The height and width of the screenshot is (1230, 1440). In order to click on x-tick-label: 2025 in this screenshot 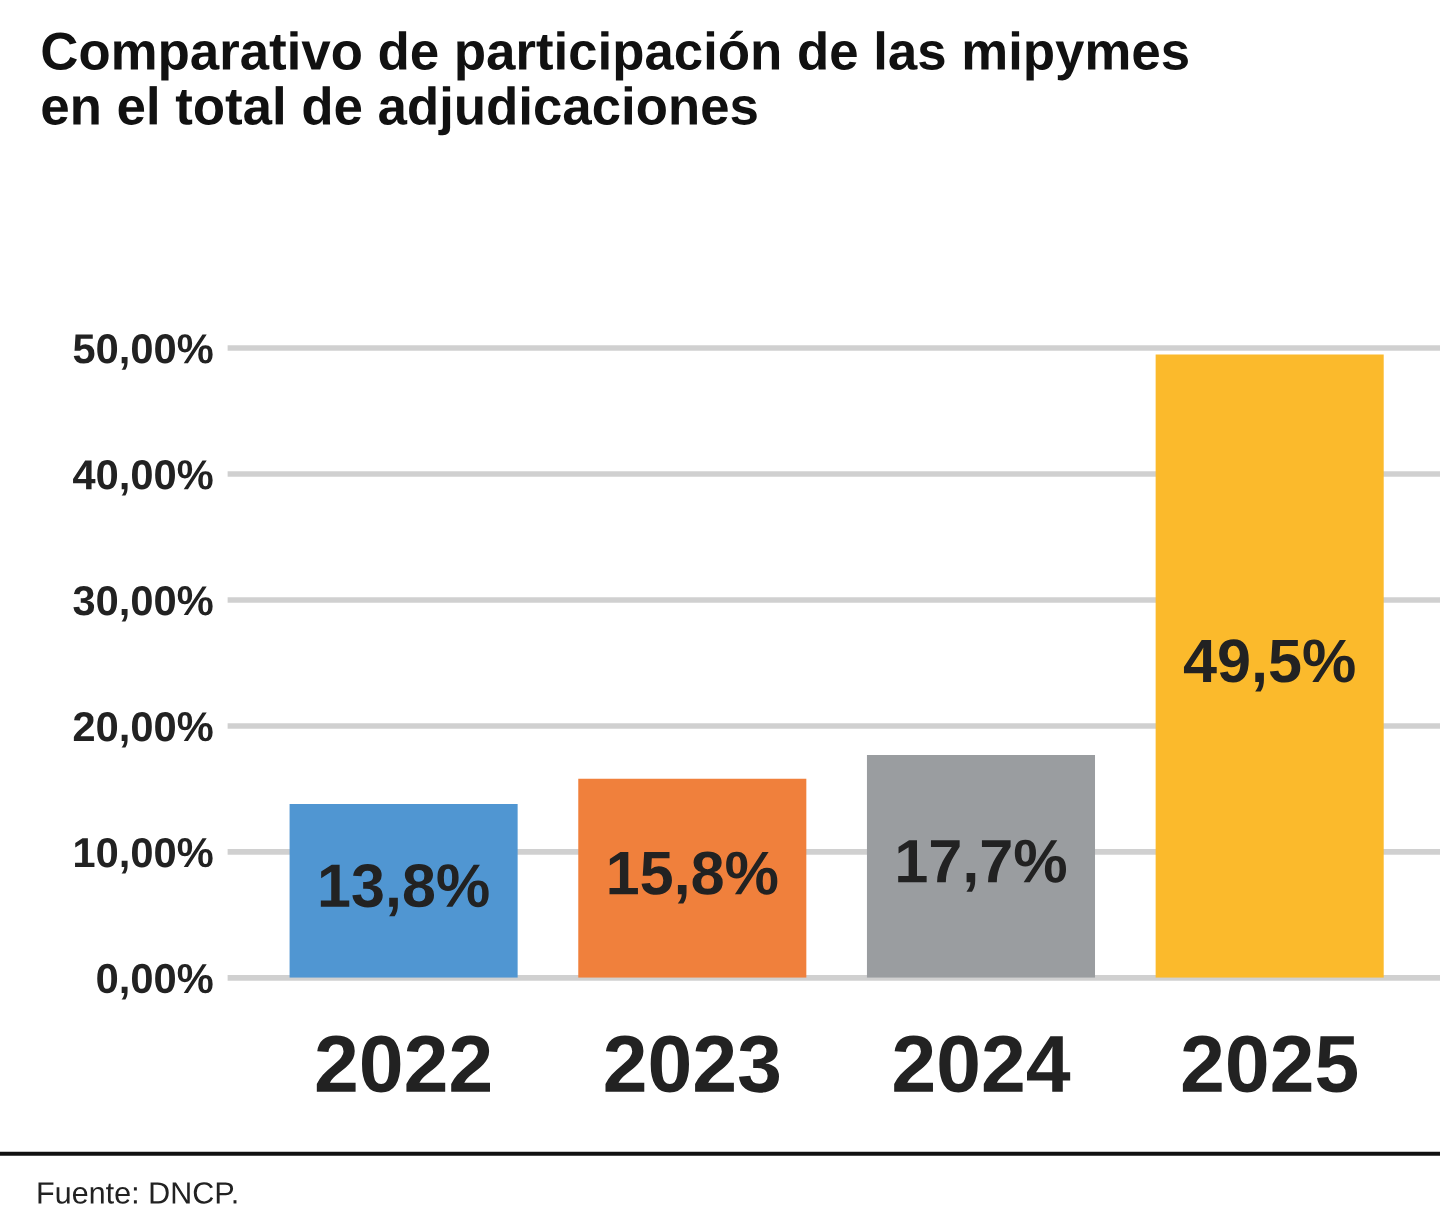, I will do `click(1270, 1064)`.